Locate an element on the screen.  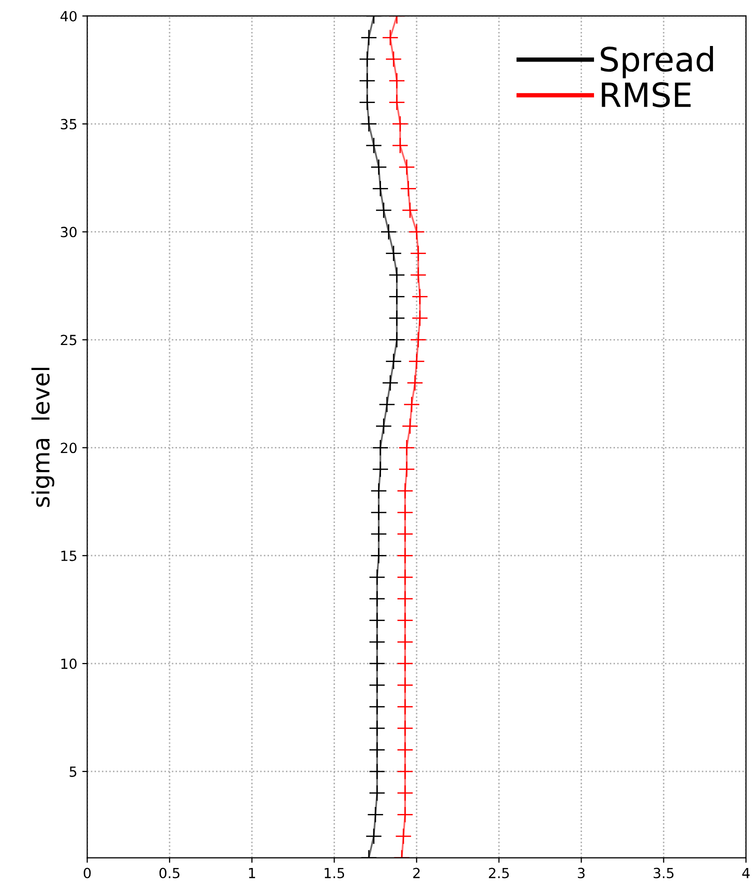
y-tick-label: 25 is located at coordinates (68, 340).